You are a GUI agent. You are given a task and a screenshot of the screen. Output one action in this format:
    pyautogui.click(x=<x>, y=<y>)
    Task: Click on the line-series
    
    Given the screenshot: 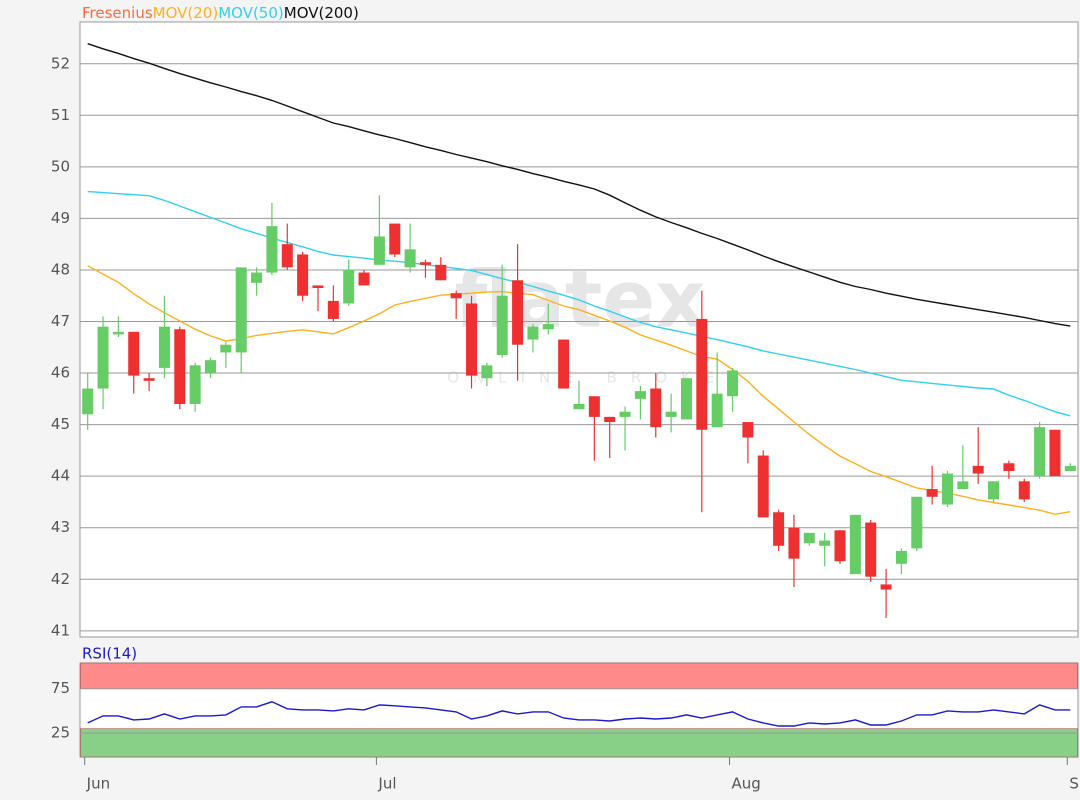 What is the action you would take?
    pyautogui.click(x=579, y=714)
    